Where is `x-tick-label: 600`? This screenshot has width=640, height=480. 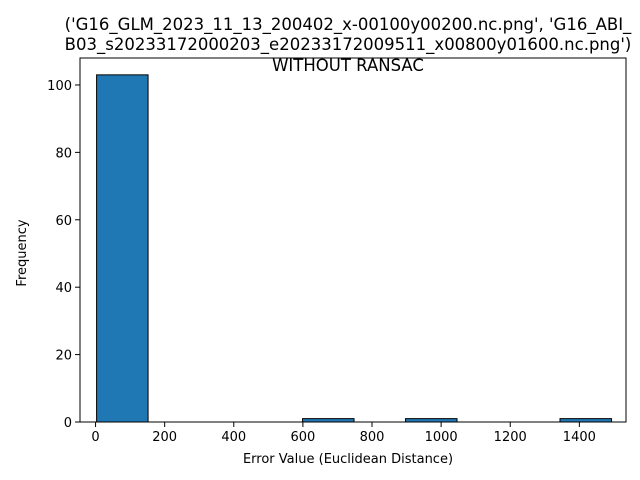 x-tick-label: 600 is located at coordinates (302, 437).